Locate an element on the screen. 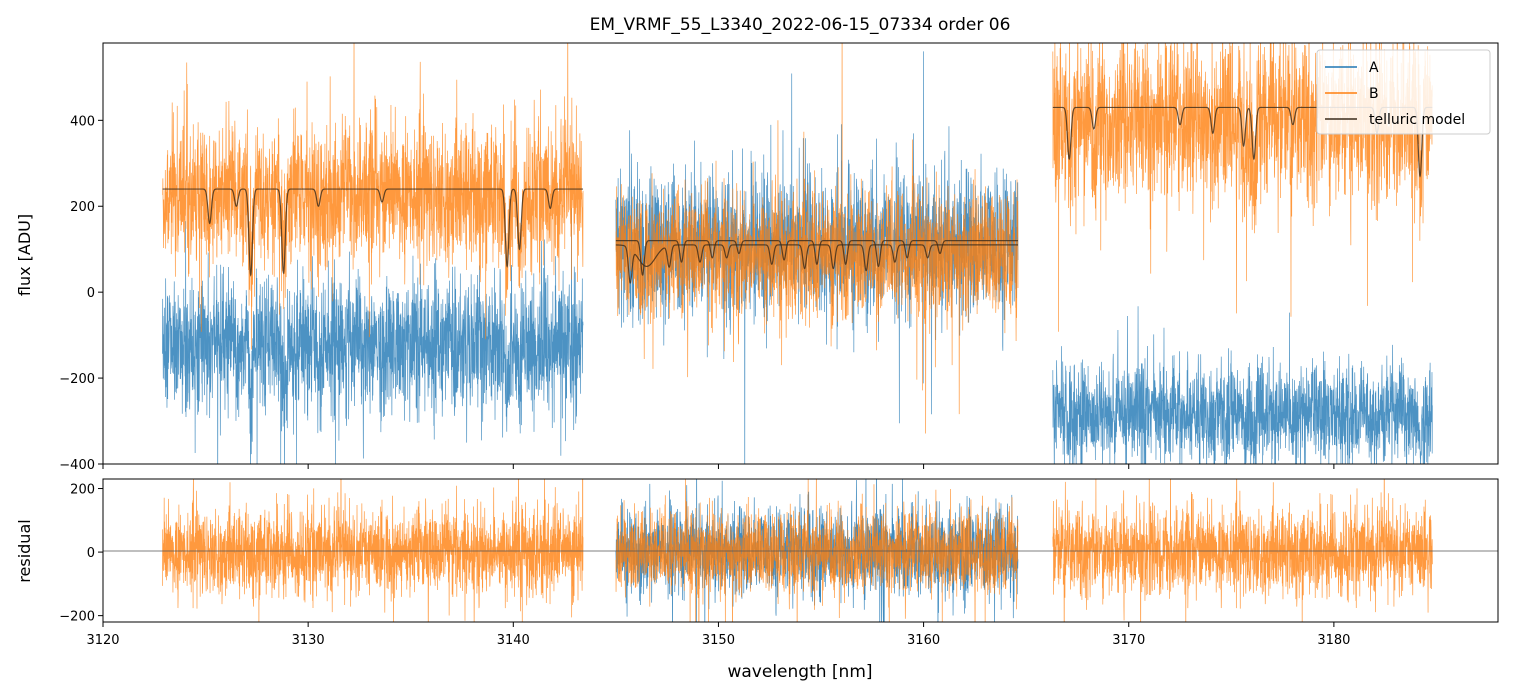  main-y-ticks: −400 −200 0 200 400 is located at coordinates (81, 293).